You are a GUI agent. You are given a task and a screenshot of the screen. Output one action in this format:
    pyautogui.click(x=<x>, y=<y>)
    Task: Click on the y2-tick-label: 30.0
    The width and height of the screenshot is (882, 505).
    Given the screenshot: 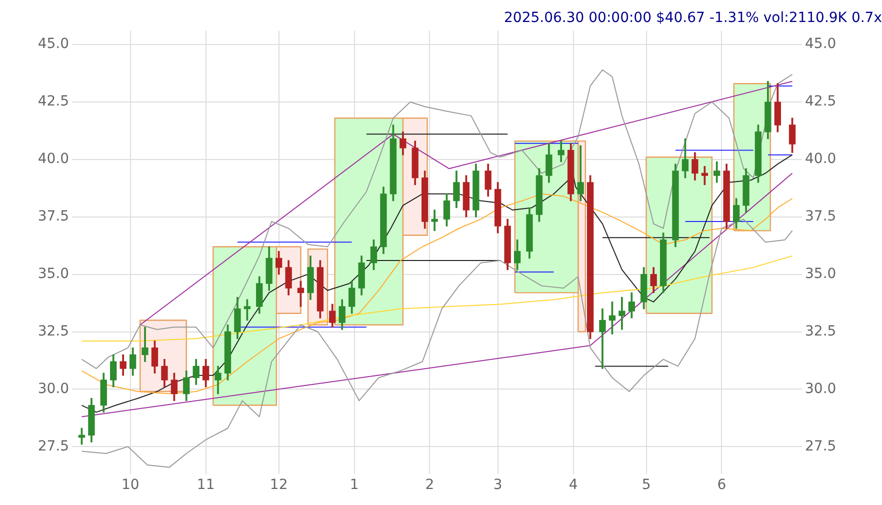 What is the action you would take?
    pyautogui.click(x=820, y=388)
    